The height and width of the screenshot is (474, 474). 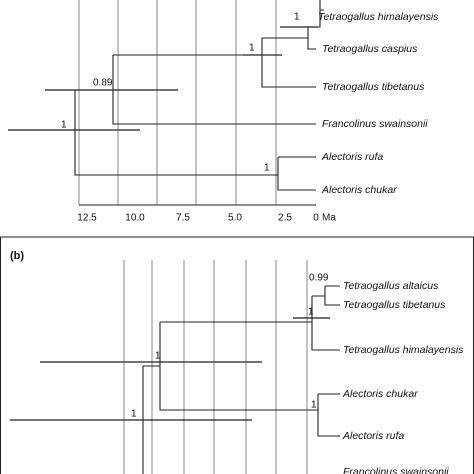 I want to click on axis-tick-label: 2.5, so click(x=285, y=218).